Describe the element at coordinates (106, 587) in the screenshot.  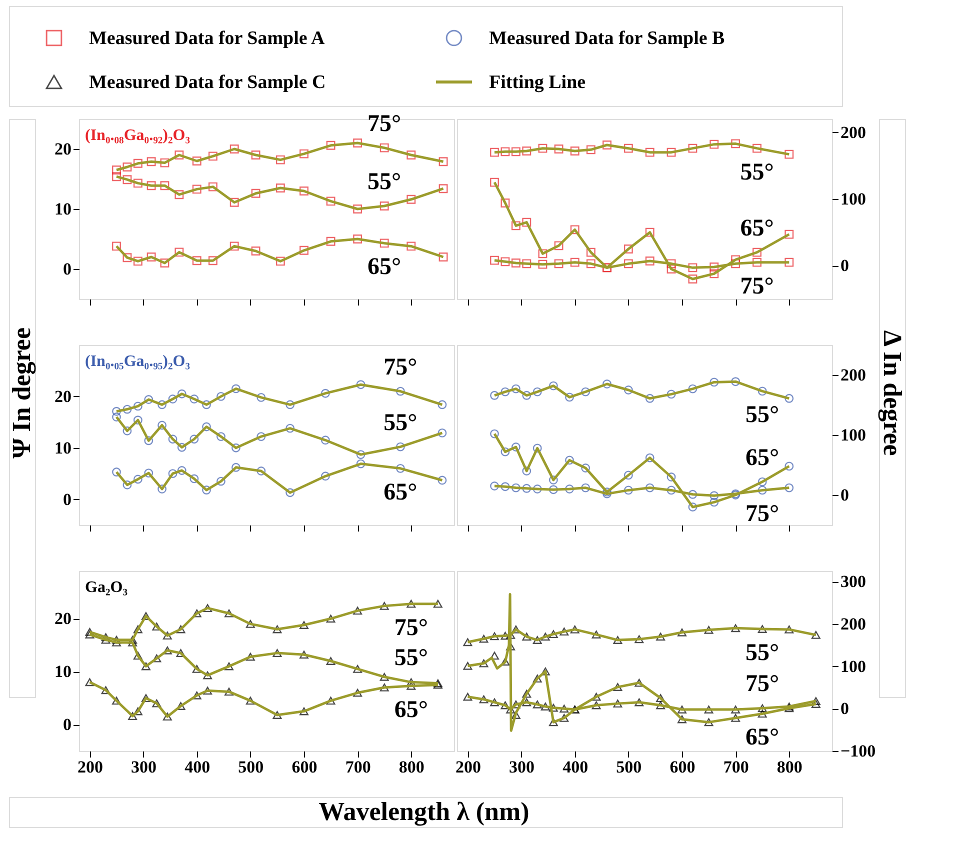
I see `annotation: Ga₂O₃` at that location.